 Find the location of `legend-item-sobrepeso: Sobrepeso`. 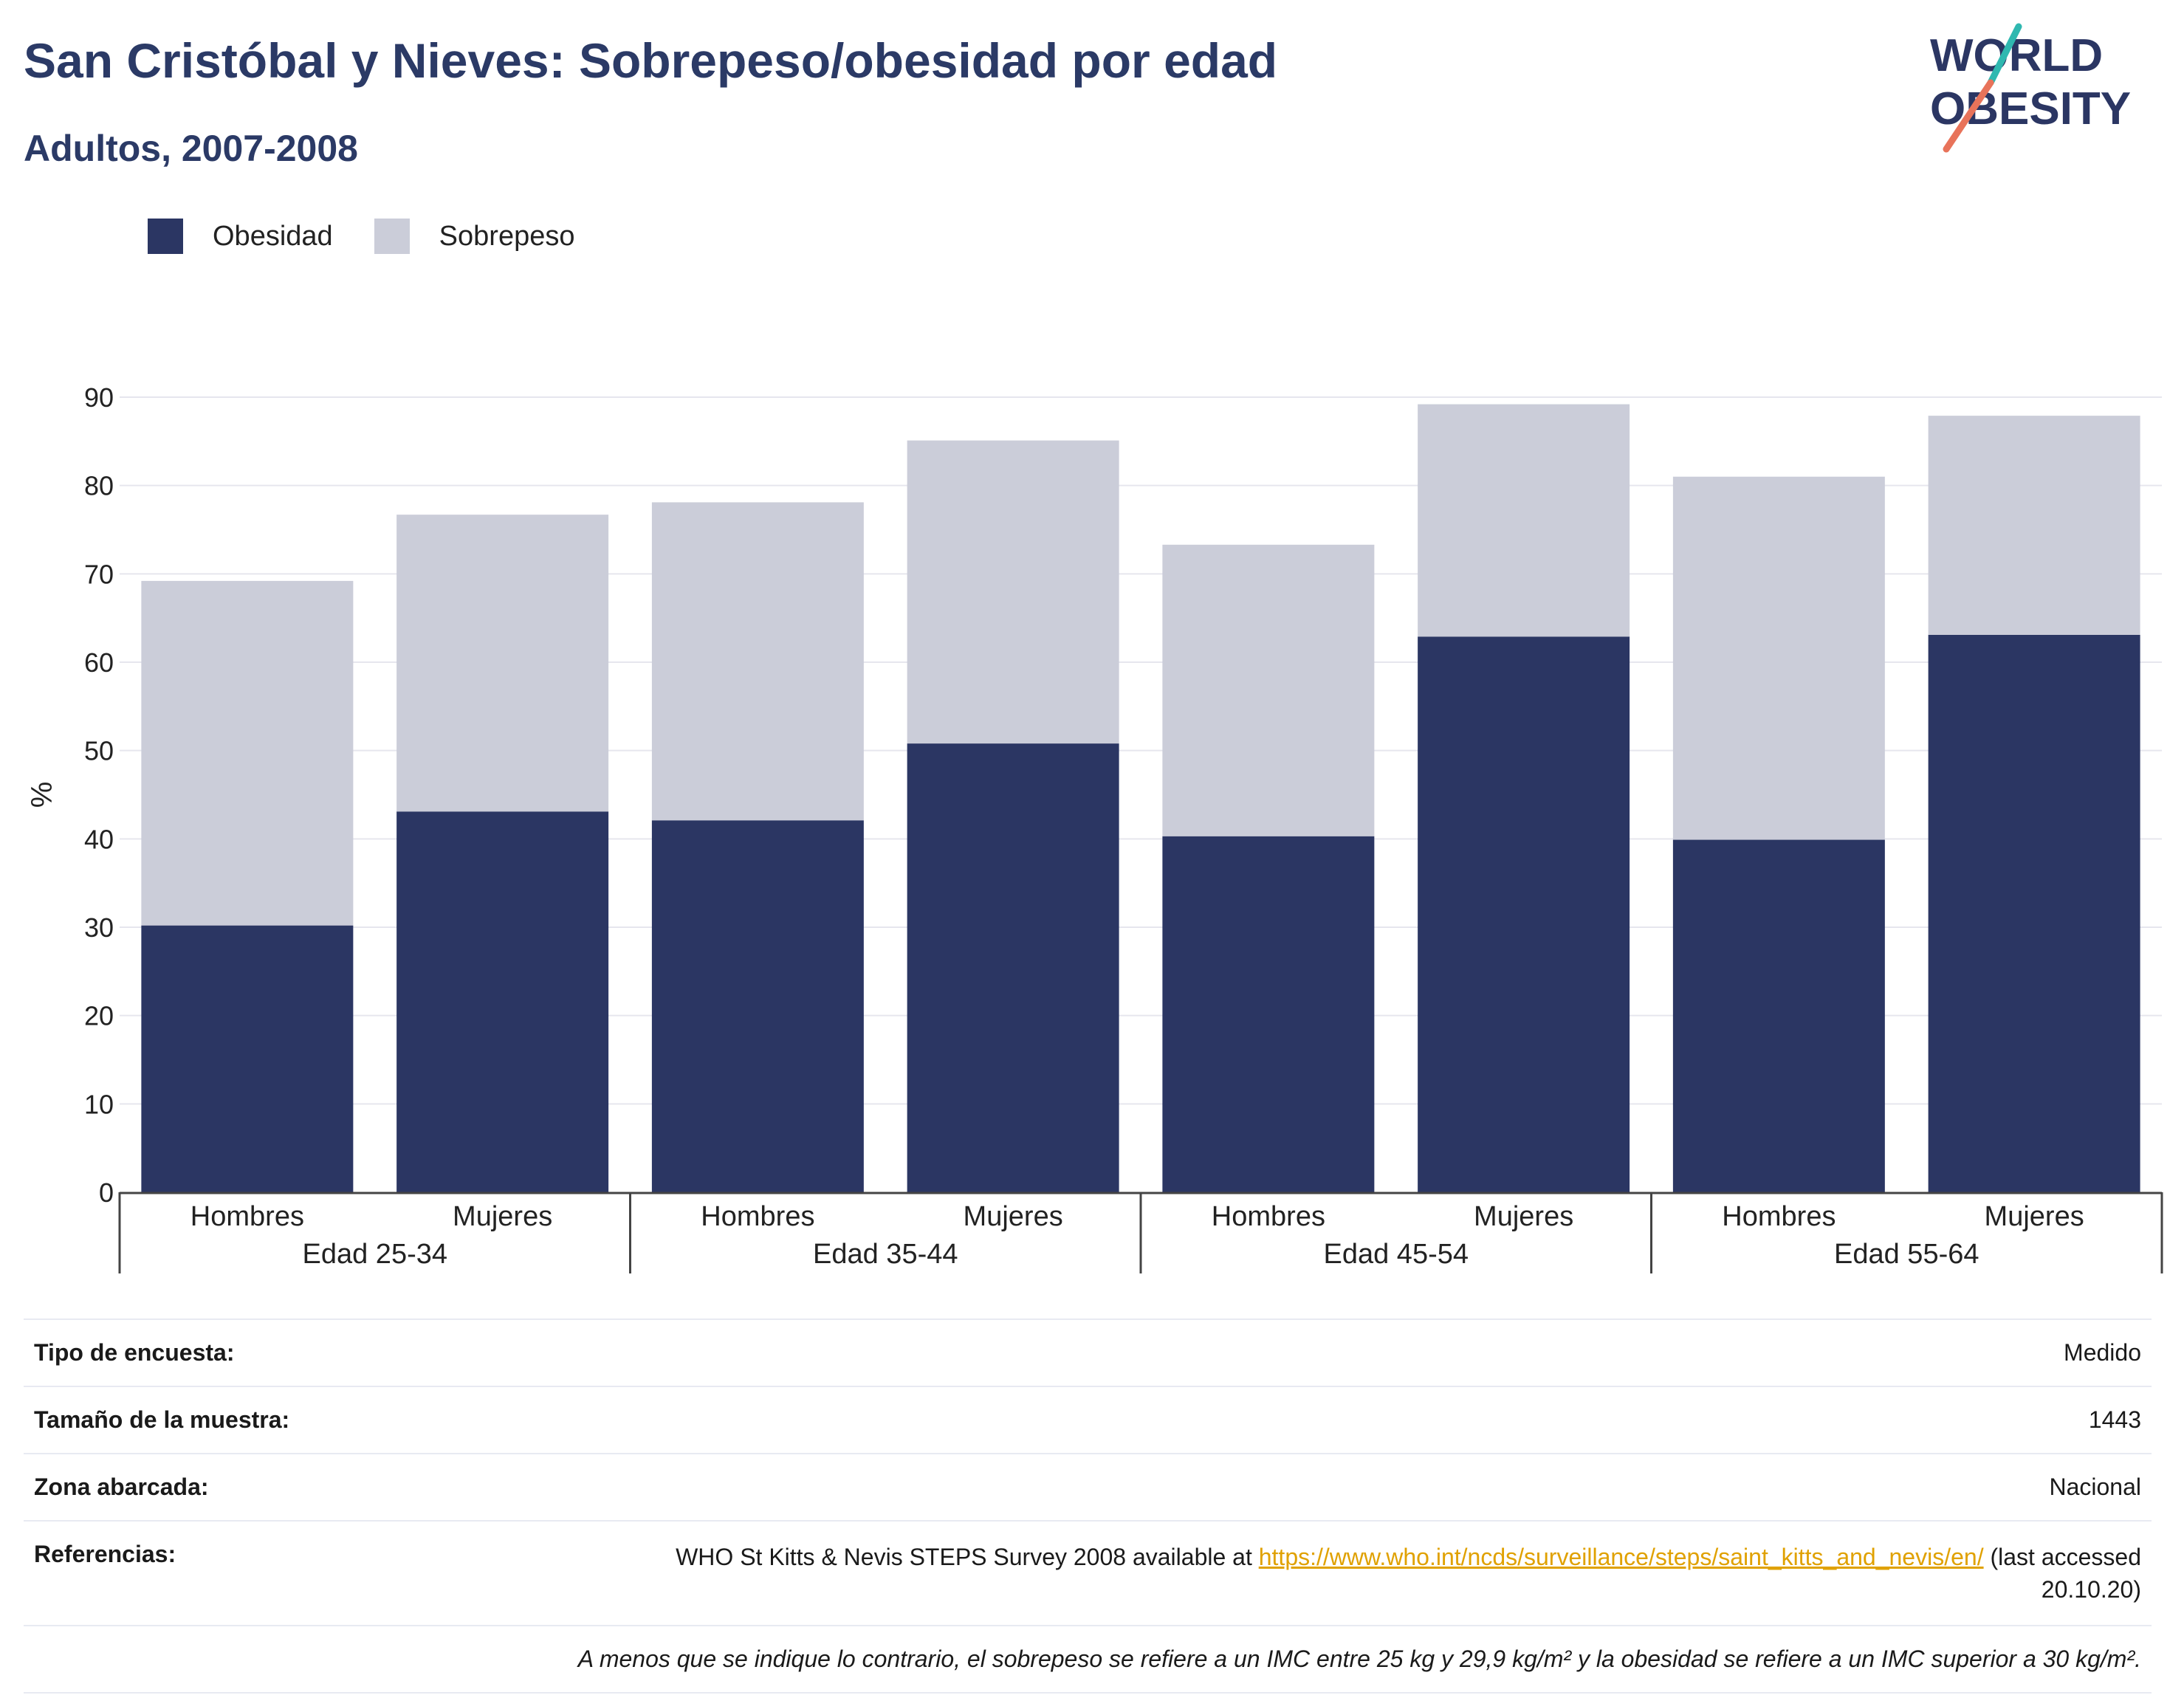

legend-item-sobrepeso: Sobrepeso is located at coordinates (475, 237).